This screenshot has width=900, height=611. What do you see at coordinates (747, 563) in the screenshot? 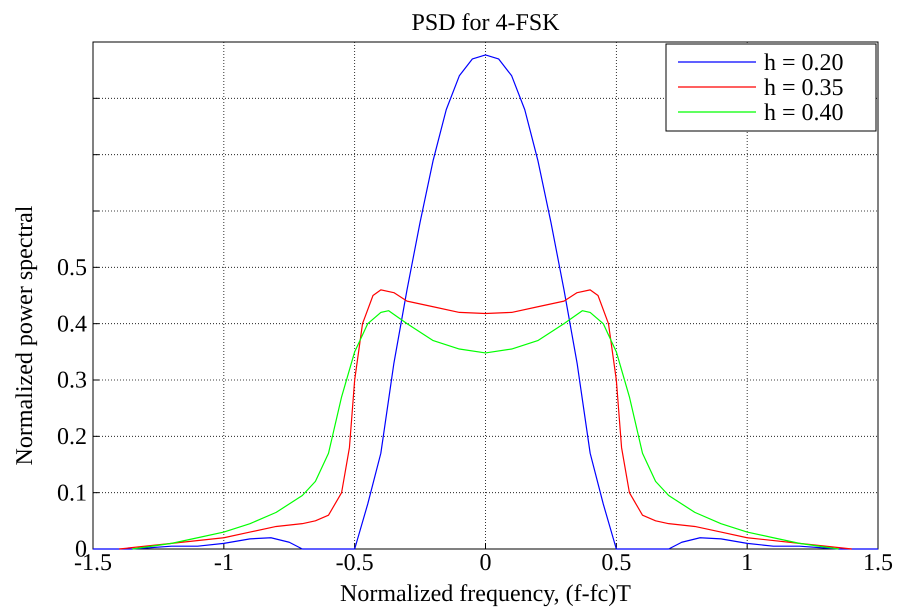
I see `x-tick-label: 1` at bounding box center [747, 563].